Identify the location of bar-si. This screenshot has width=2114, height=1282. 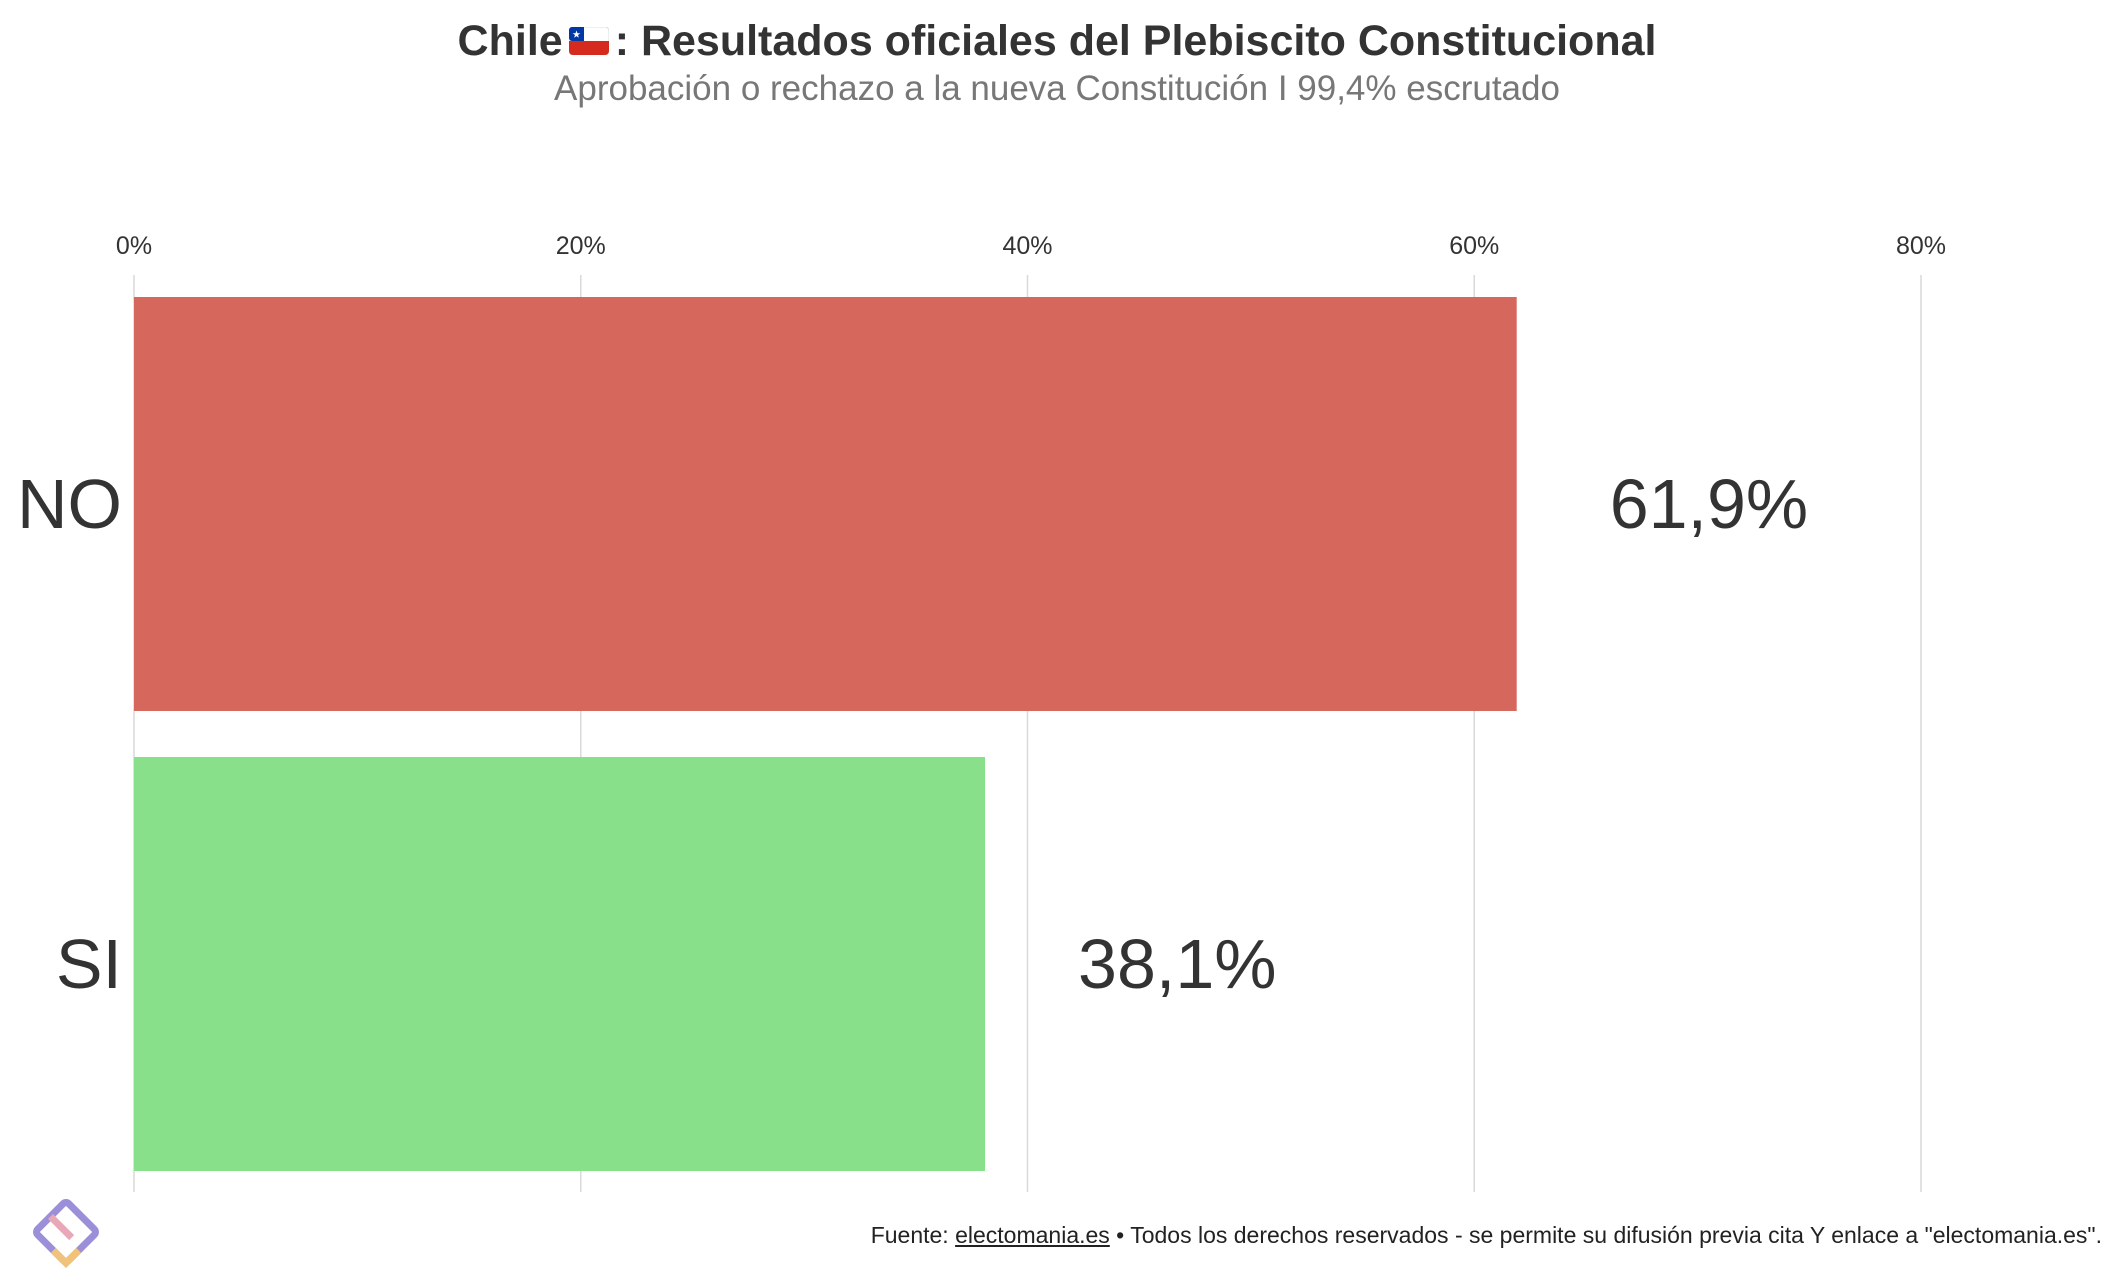
(560, 964).